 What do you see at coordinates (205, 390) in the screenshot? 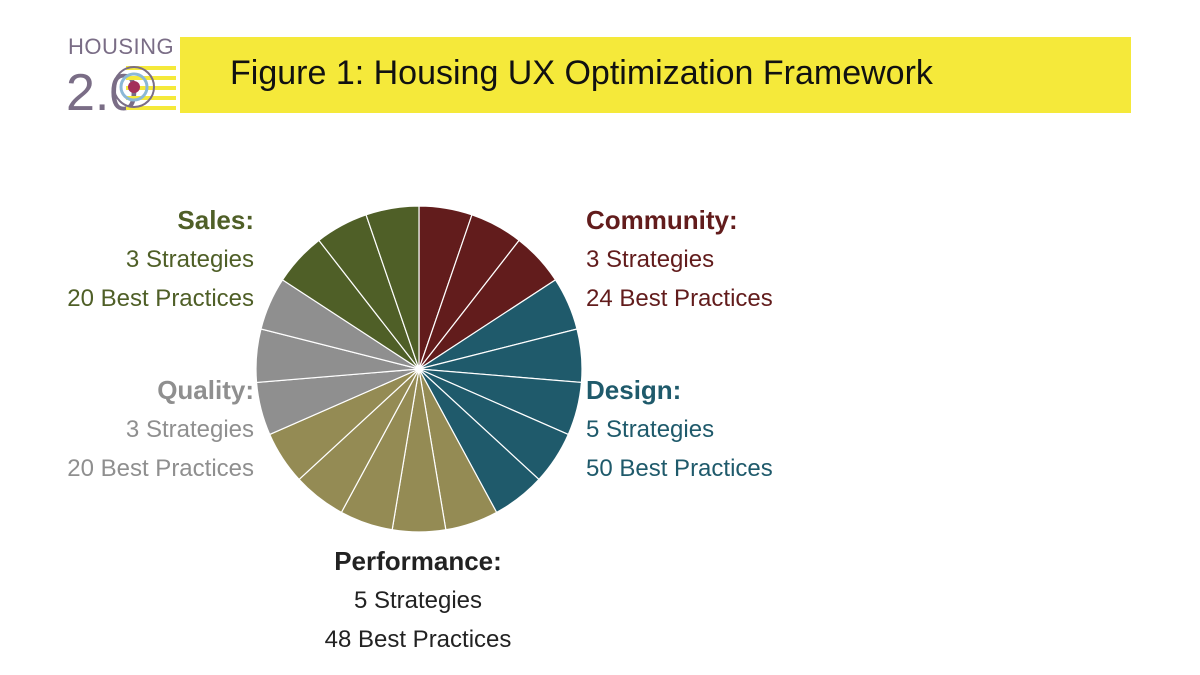
I see `quality-name: Quality:` at bounding box center [205, 390].